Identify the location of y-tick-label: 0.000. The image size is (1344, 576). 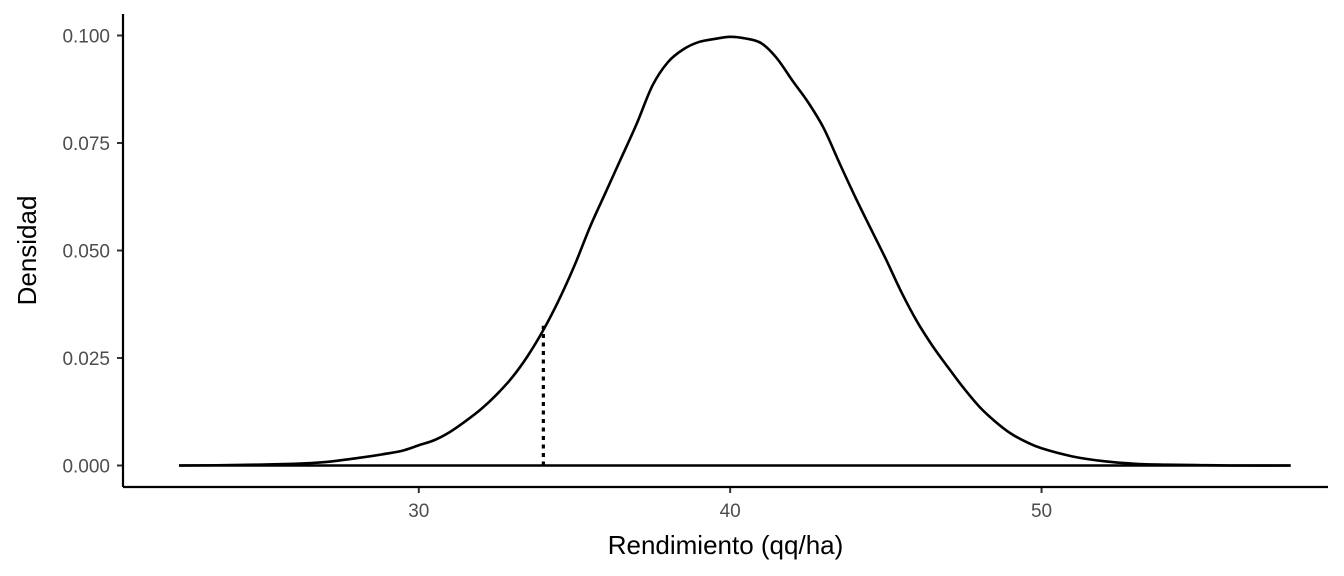
(86, 467).